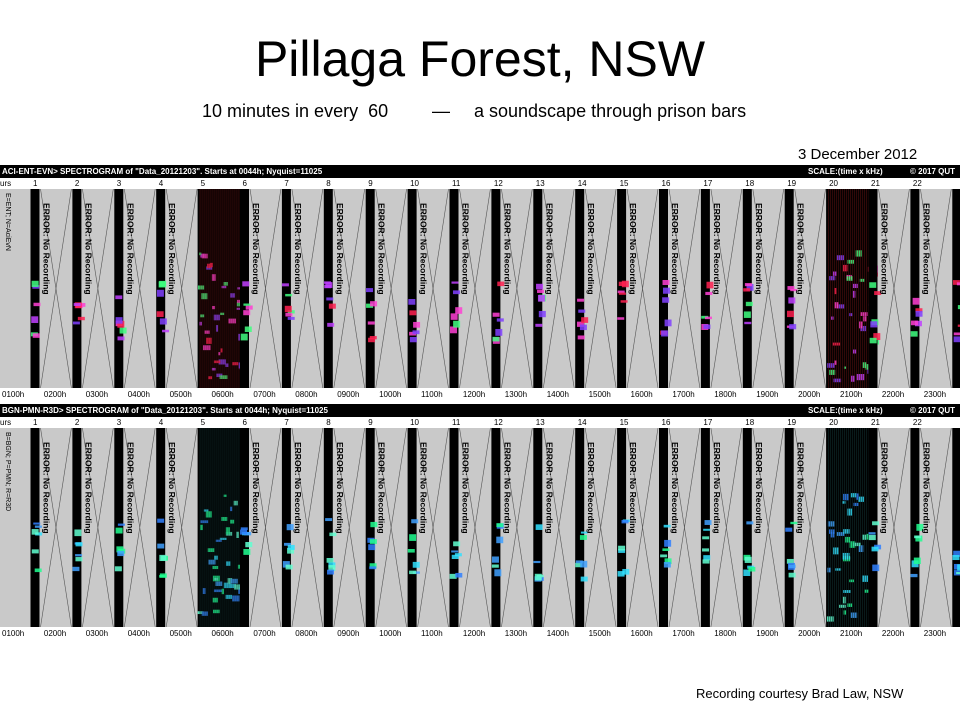  Describe the element at coordinates (599, 633) in the screenshot. I see `time-tick-label: 1500h` at that location.